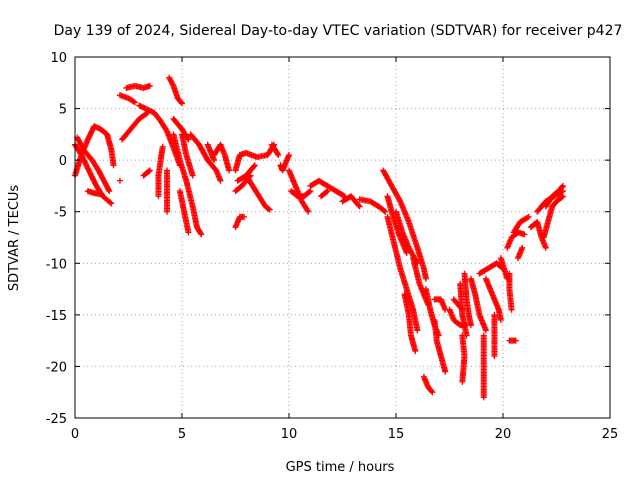 Image resolution: width=640 pixels, height=485 pixels. What do you see at coordinates (60, 213) in the screenshot?
I see `y-tick-label: -5` at bounding box center [60, 213].